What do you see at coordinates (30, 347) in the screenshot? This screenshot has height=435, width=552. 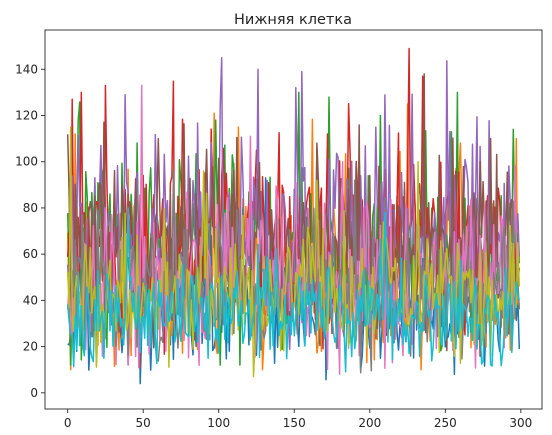 I see `y-tick-label: 20` at bounding box center [30, 347].